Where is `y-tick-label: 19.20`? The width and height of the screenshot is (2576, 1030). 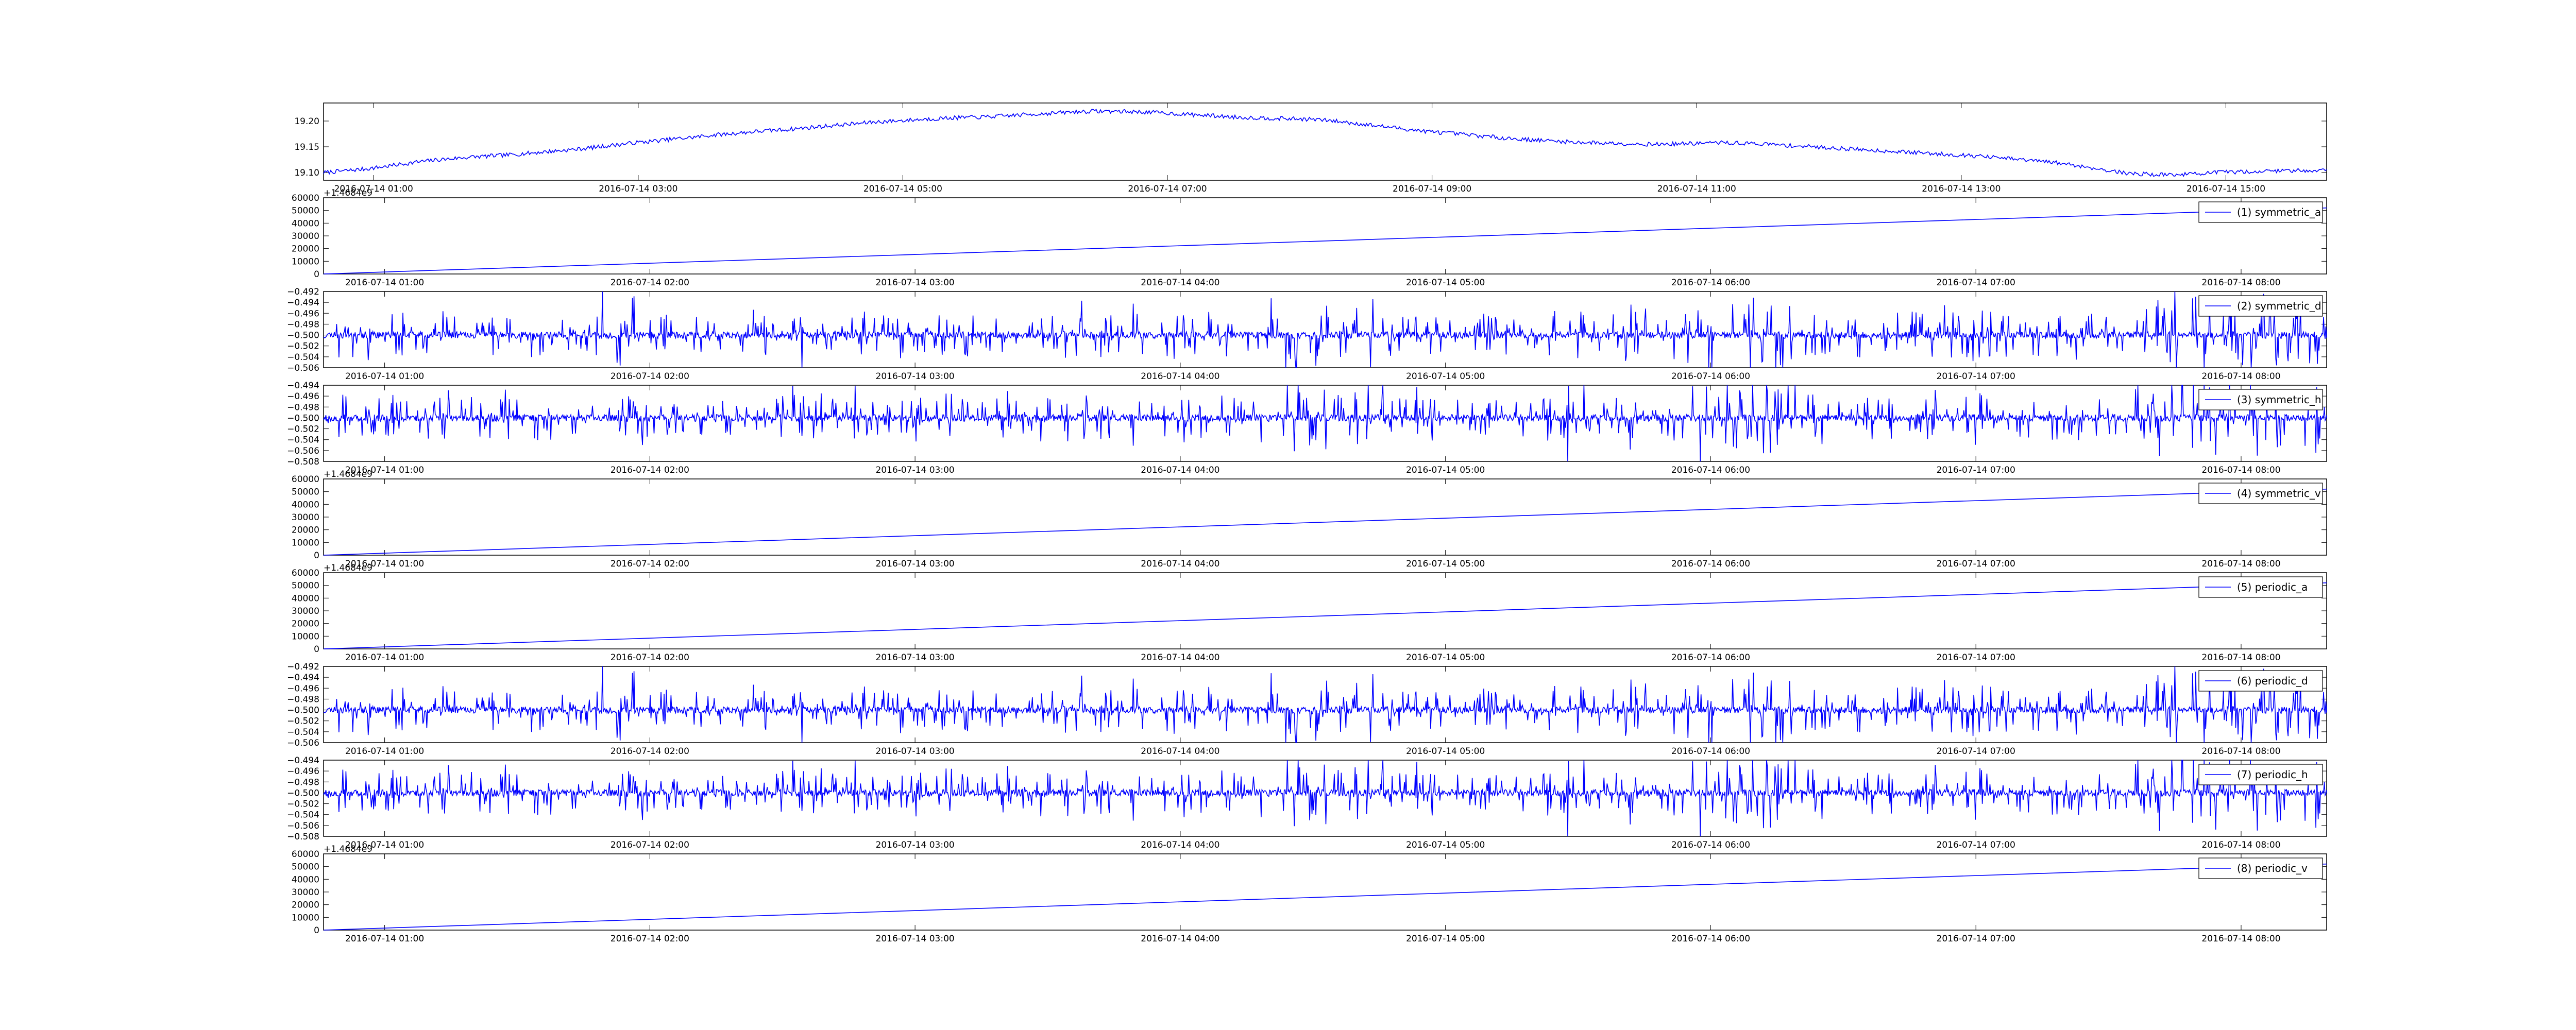
y-tick-label: 19.20 is located at coordinates (306, 121).